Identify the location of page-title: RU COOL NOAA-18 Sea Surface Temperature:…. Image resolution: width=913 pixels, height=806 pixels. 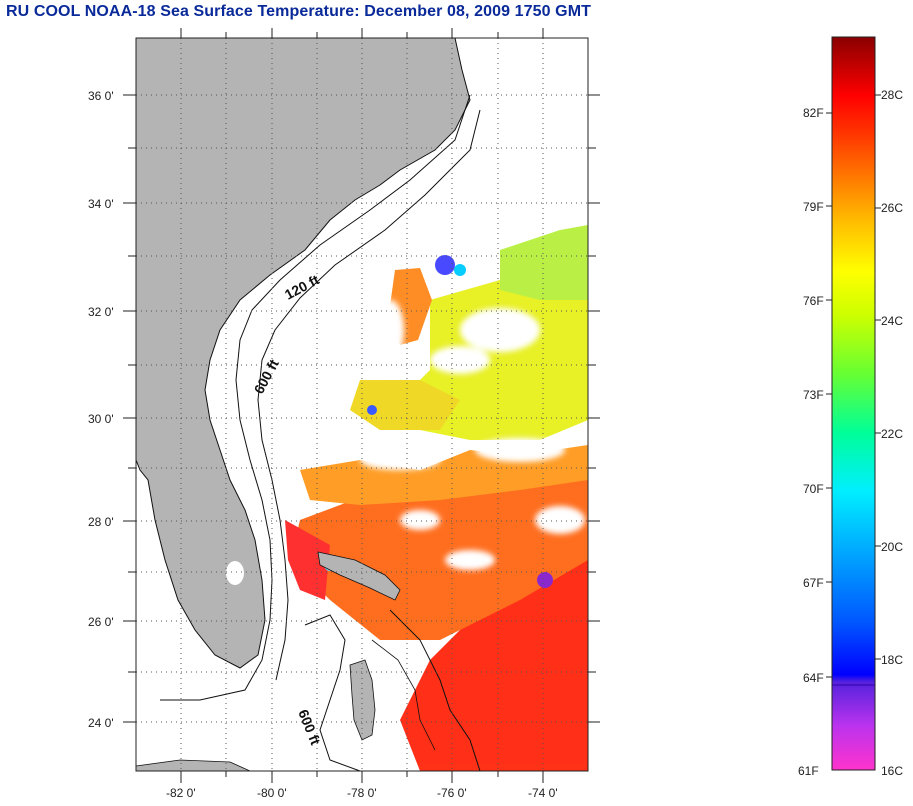
(299, 11).